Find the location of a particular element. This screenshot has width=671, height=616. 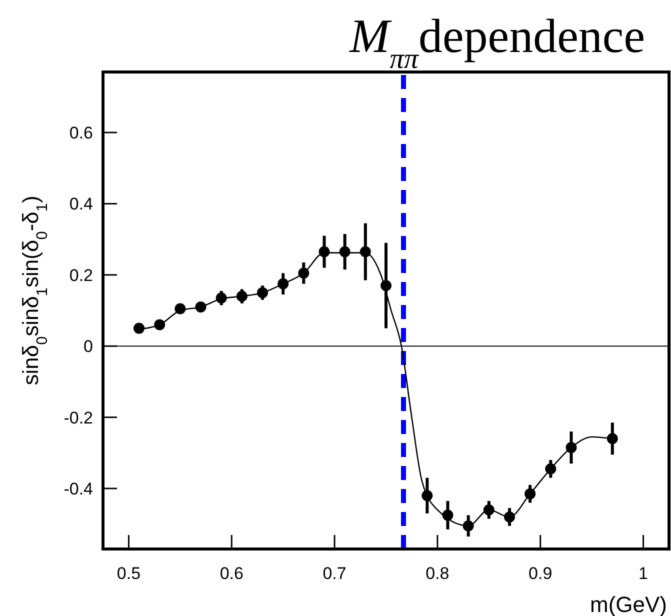

y-tick-label: 0.4 is located at coordinates (81, 204).